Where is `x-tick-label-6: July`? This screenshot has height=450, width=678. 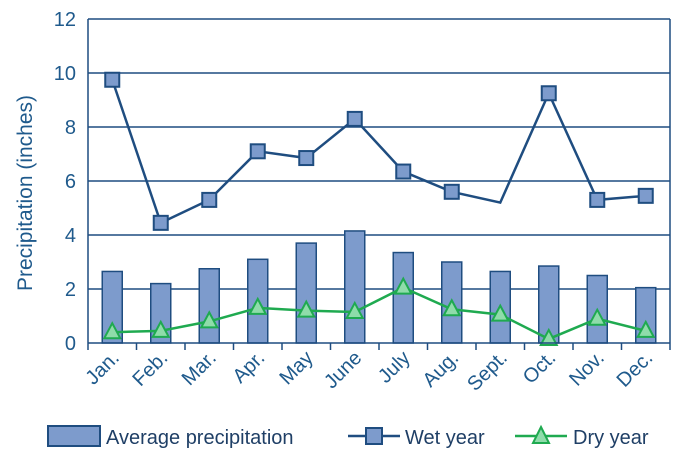 x-tick-label-6: July is located at coordinates (394, 367).